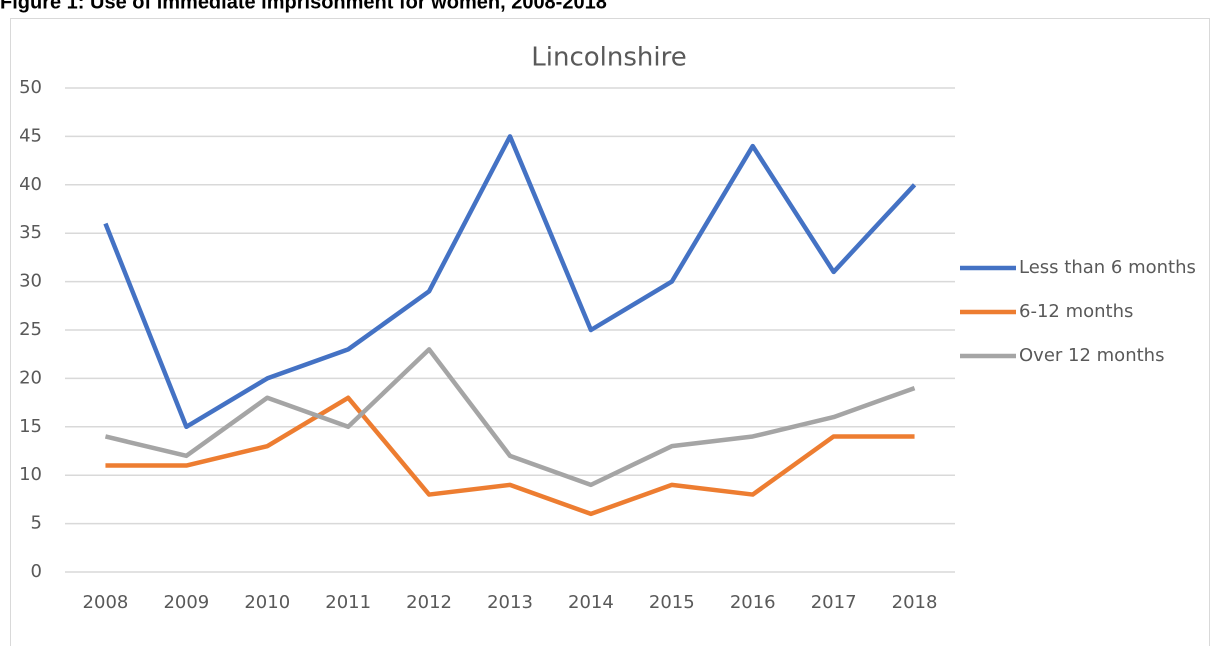 The height and width of the screenshot is (651, 1213). I want to click on x-tick-label: 2014, so click(591, 602).